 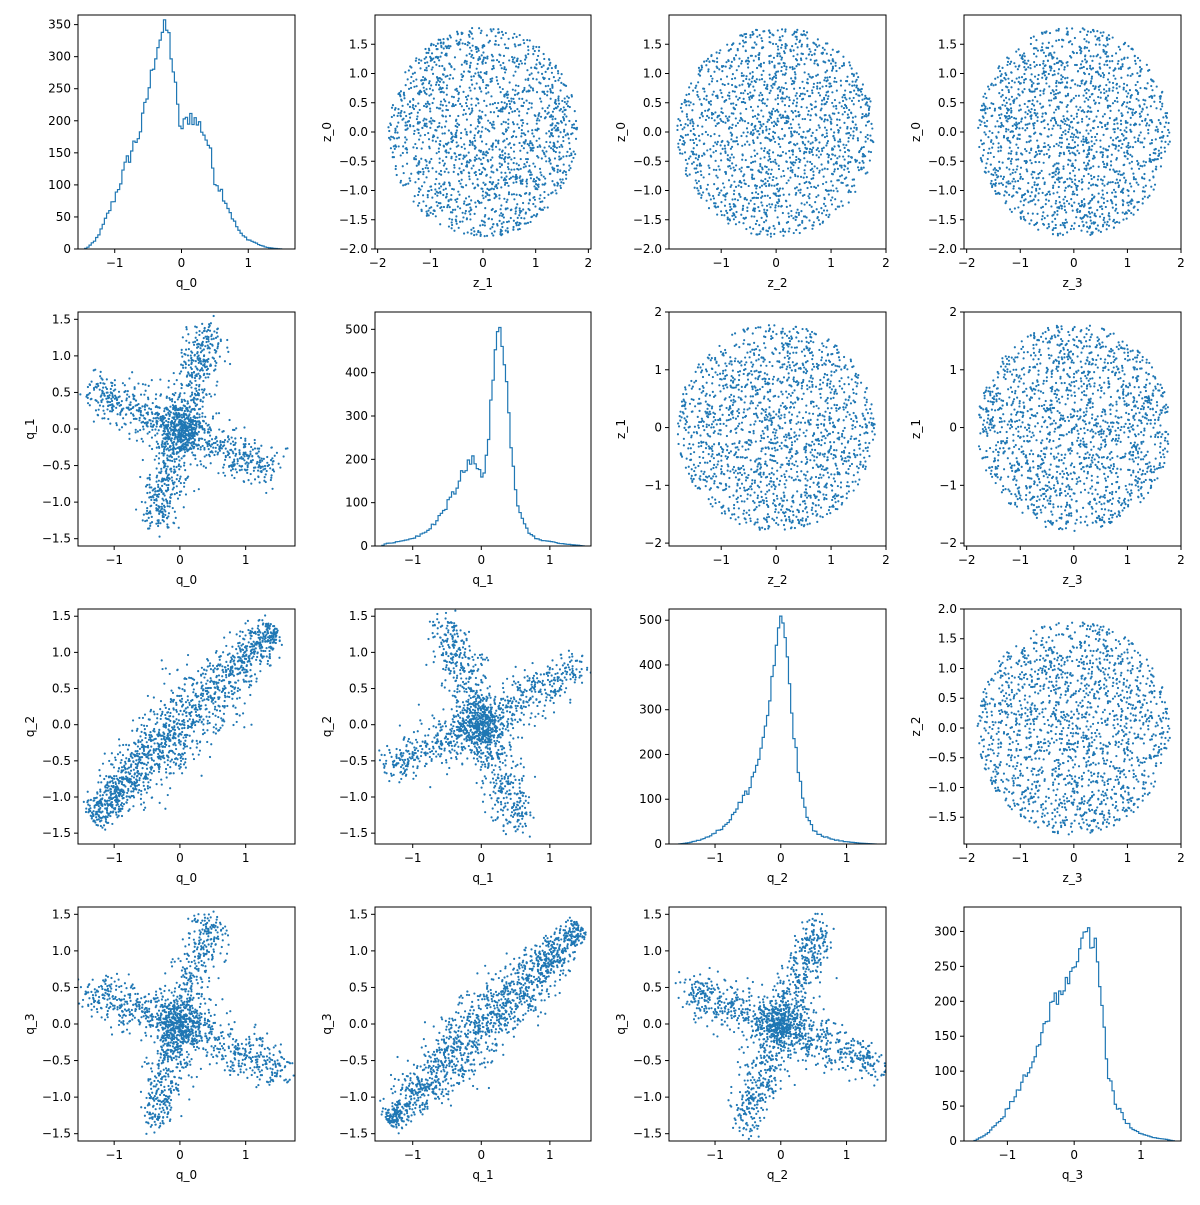 What do you see at coordinates (945, 966) in the screenshot?
I see `y-tick-label: 250` at bounding box center [945, 966].